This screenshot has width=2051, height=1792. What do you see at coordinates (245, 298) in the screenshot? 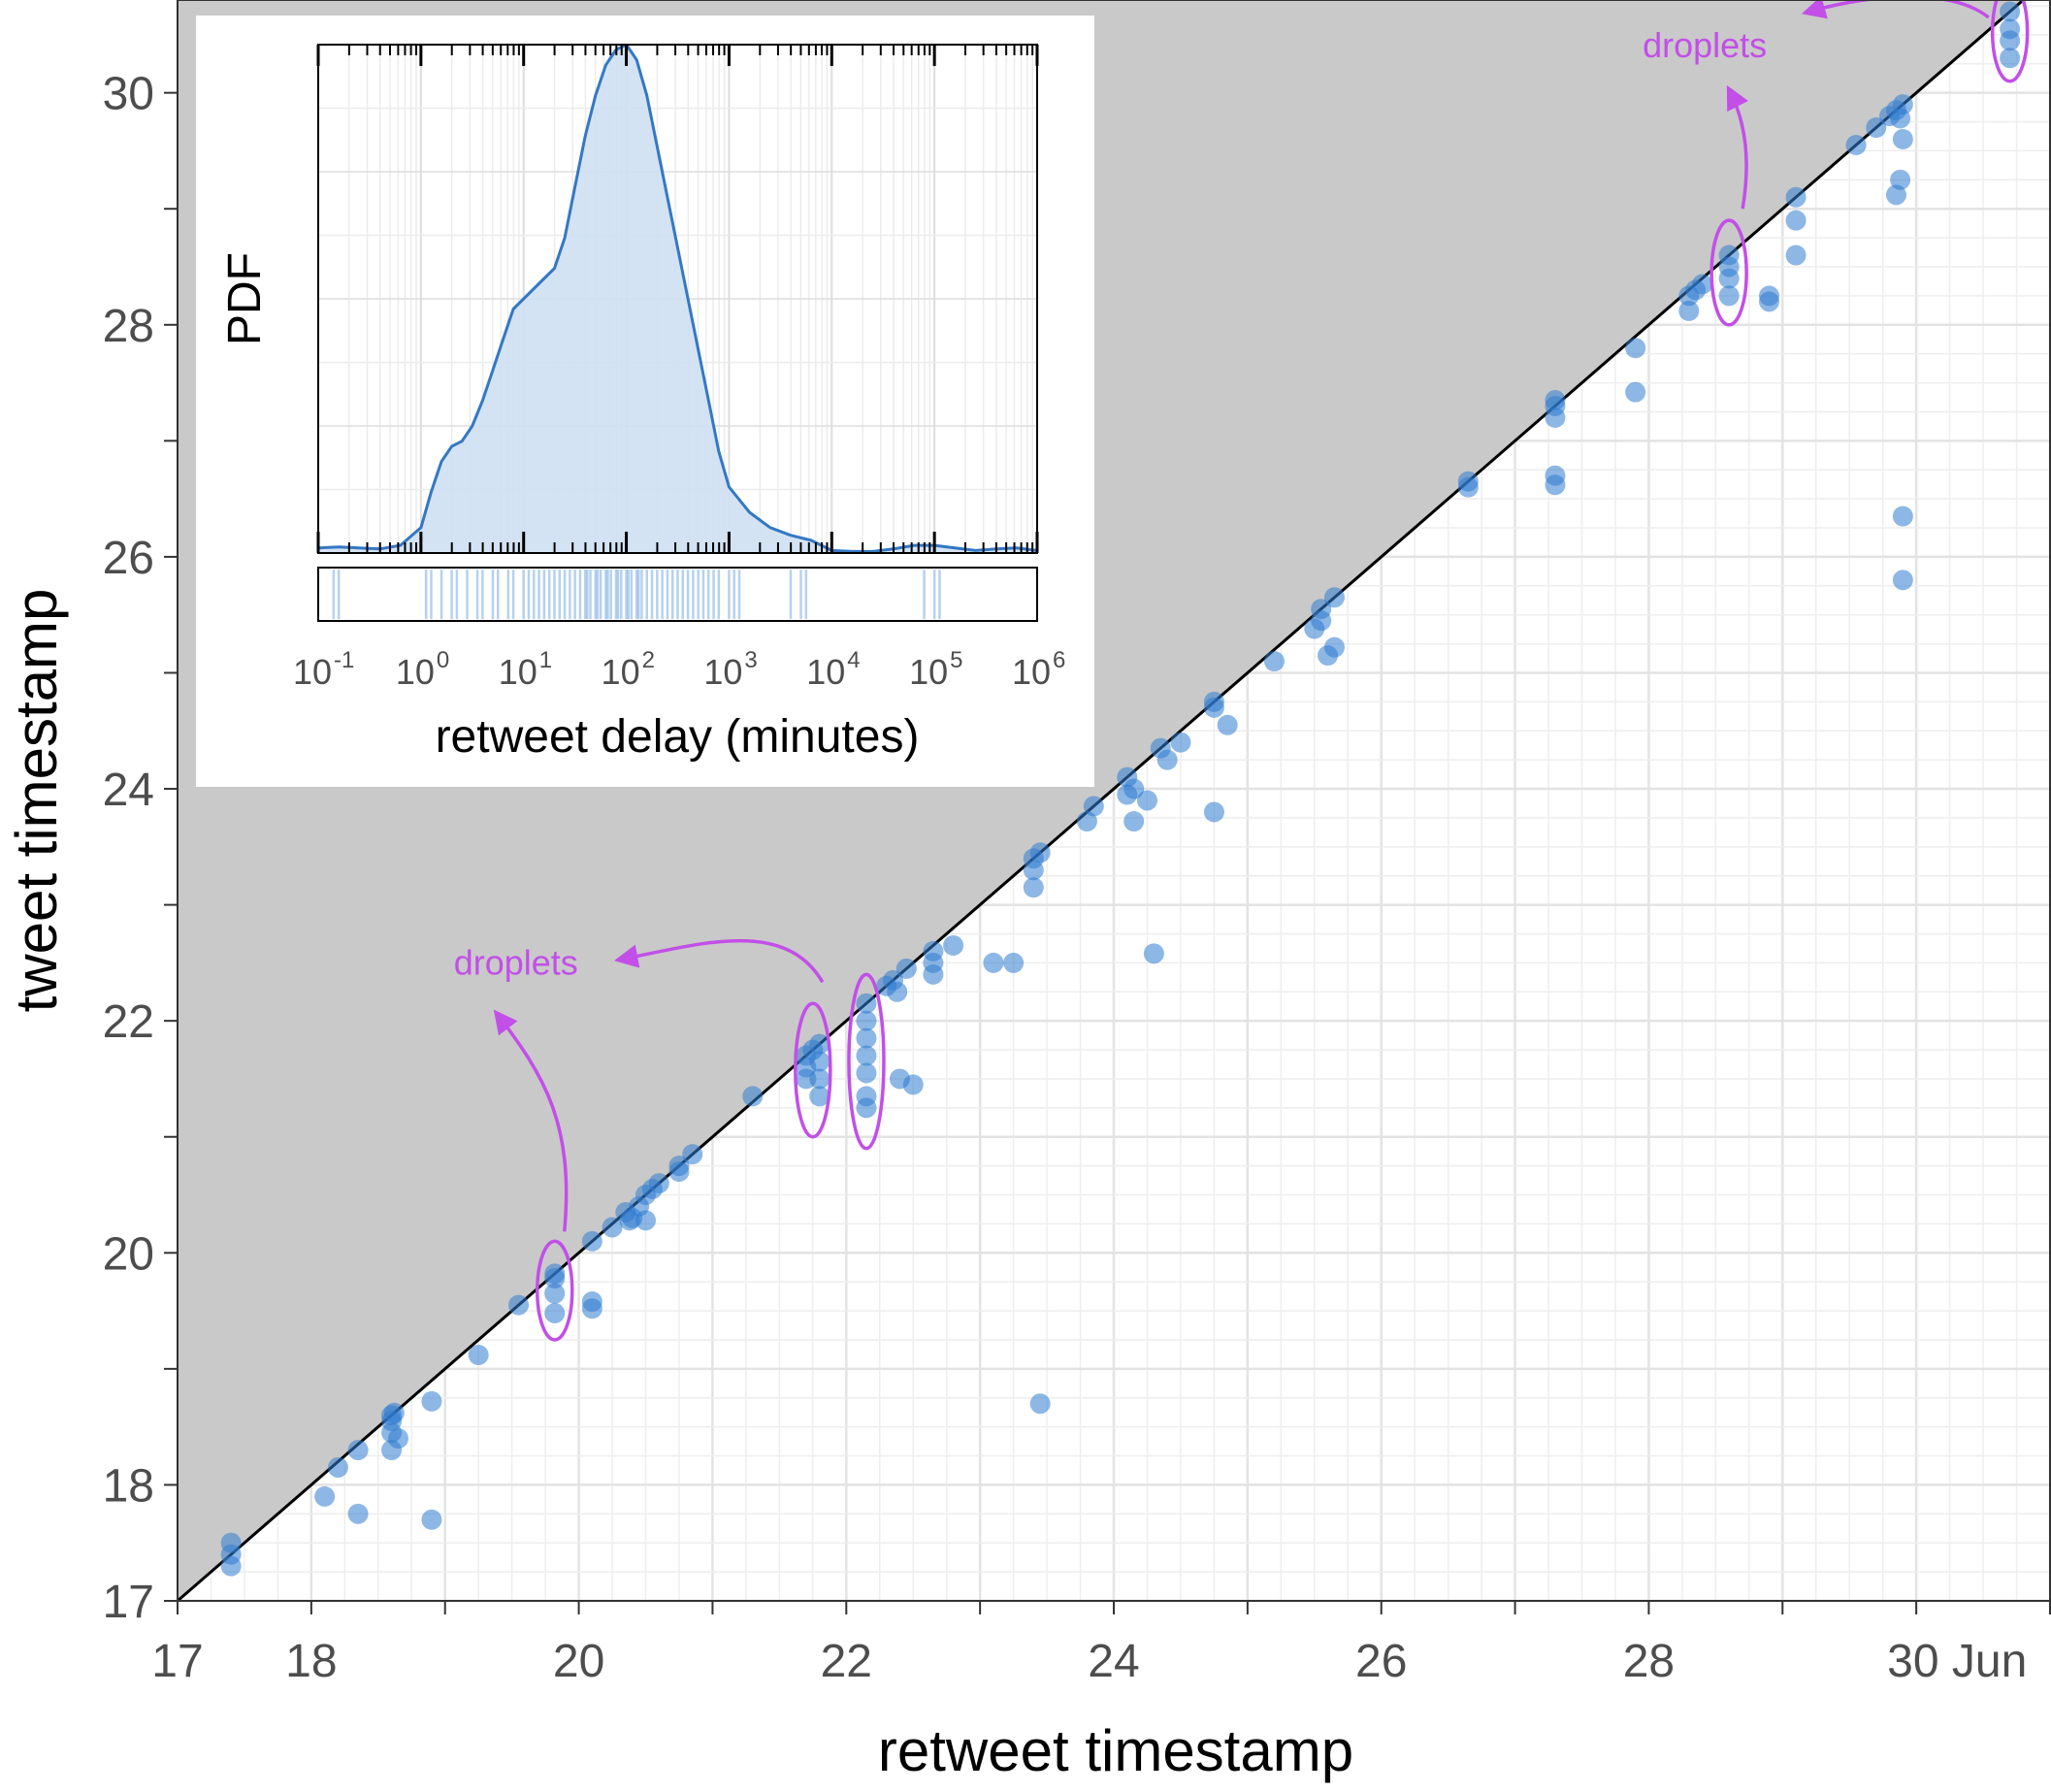
I see `inset-y-axis-title: PDF` at bounding box center [245, 298].